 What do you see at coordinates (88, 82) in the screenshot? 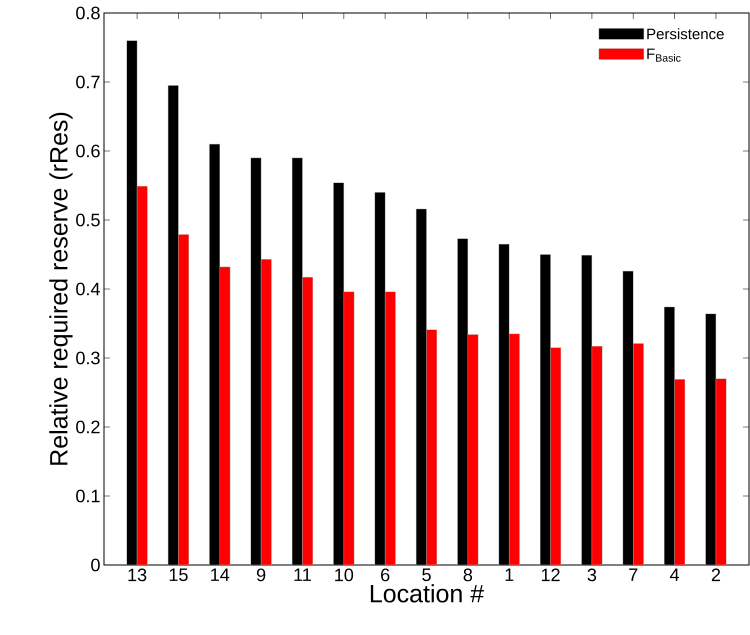
I see `y-tick-label: 0.7` at bounding box center [88, 82].